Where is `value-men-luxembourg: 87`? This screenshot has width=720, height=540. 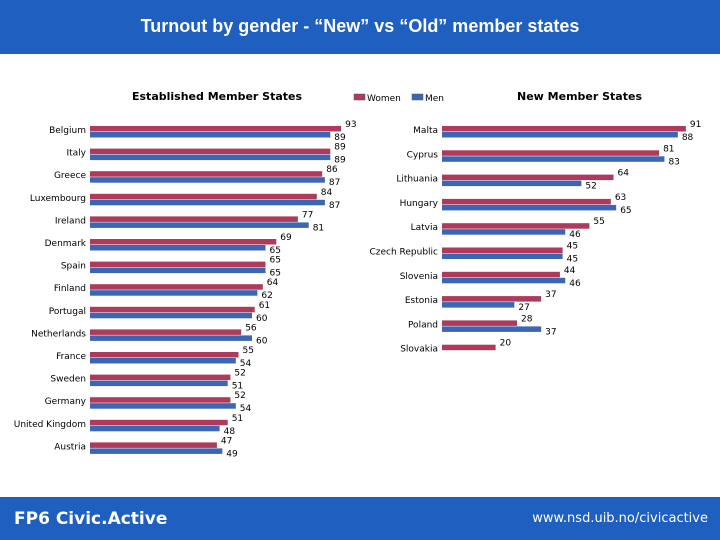
value-men-luxembourg: 87 is located at coordinates (334, 206).